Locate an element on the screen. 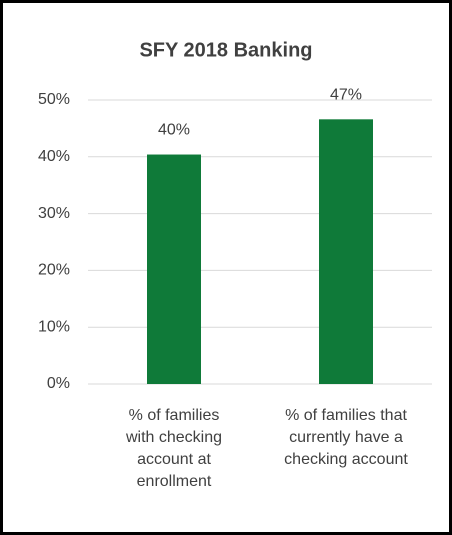 The height and width of the screenshot is (535, 452). data-label: 47% is located at coordinates (346, 95).